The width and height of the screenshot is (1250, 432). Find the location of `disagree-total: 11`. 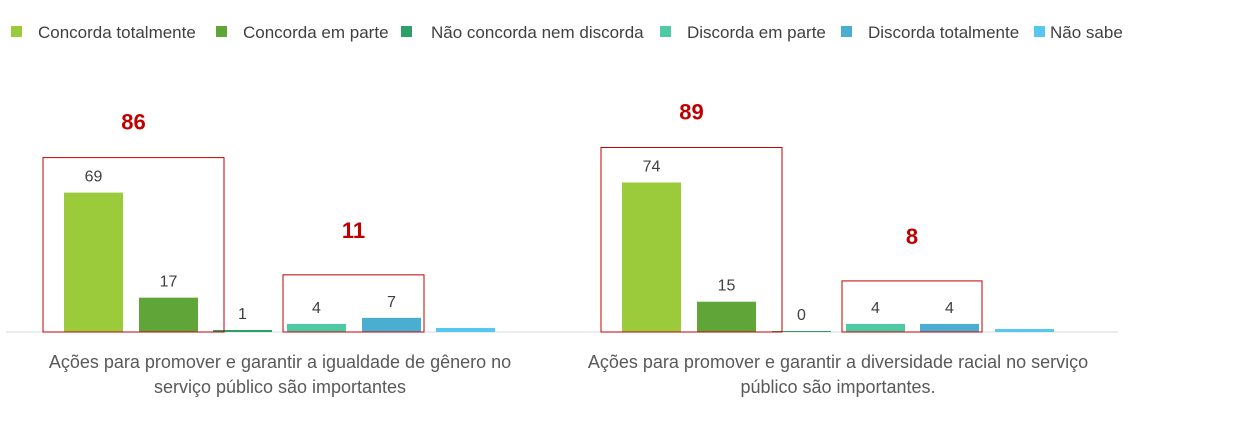

disagree-total: 11 is located at coordinates (353, 230).